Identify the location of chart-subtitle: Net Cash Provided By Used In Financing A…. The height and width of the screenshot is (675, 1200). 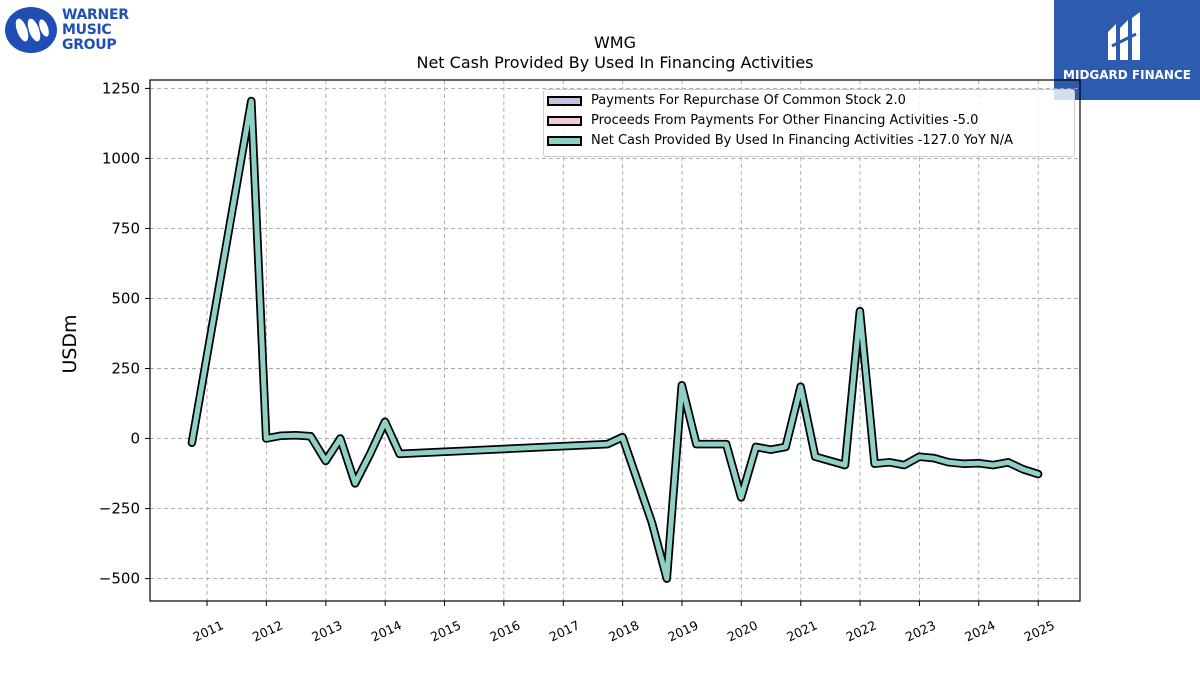
(615, 62).